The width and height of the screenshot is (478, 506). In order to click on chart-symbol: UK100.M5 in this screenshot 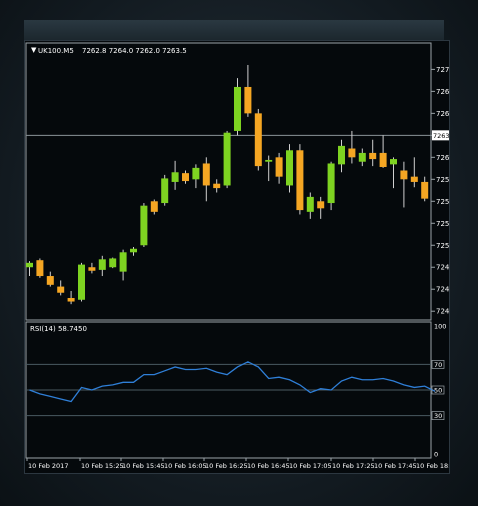, I will do `click(56, 51)`.